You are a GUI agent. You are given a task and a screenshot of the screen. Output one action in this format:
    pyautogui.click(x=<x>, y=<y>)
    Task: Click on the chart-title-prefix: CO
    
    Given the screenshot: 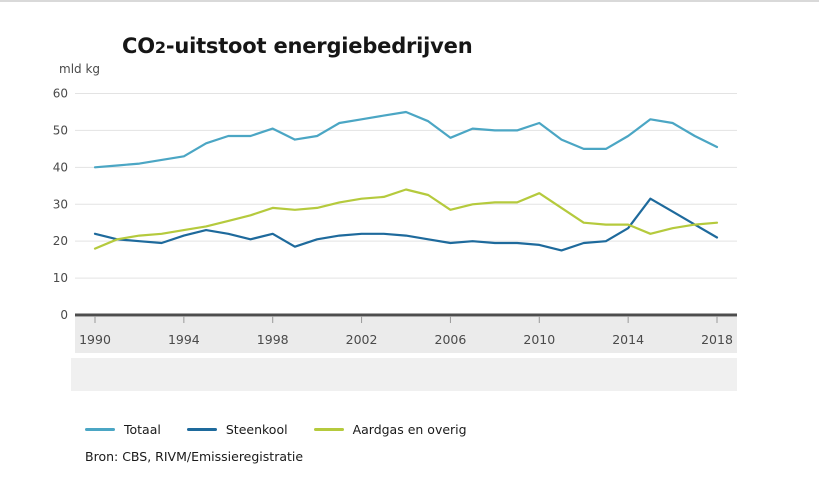 What is the action you would take?
    pyautogui.click(x=138, y=46)
    